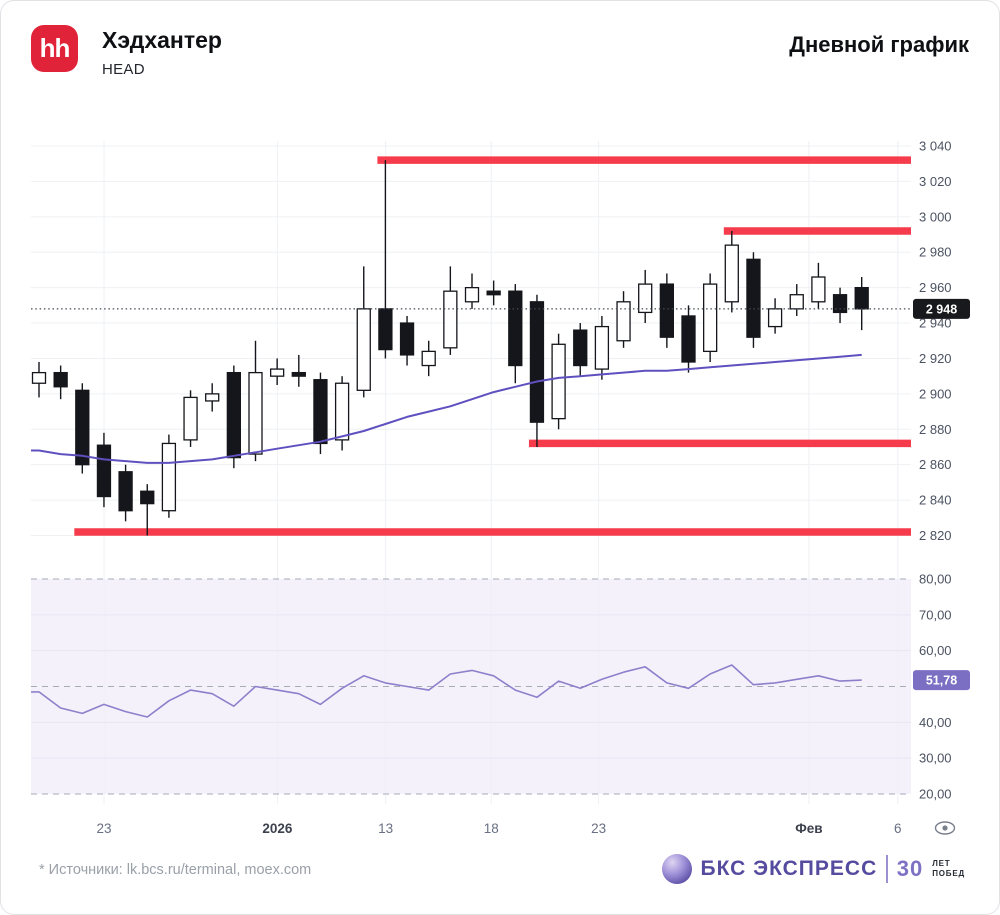  Describe the element at coordinates (446, 408) in the screenshot. I see `moving-average-line` at that location.